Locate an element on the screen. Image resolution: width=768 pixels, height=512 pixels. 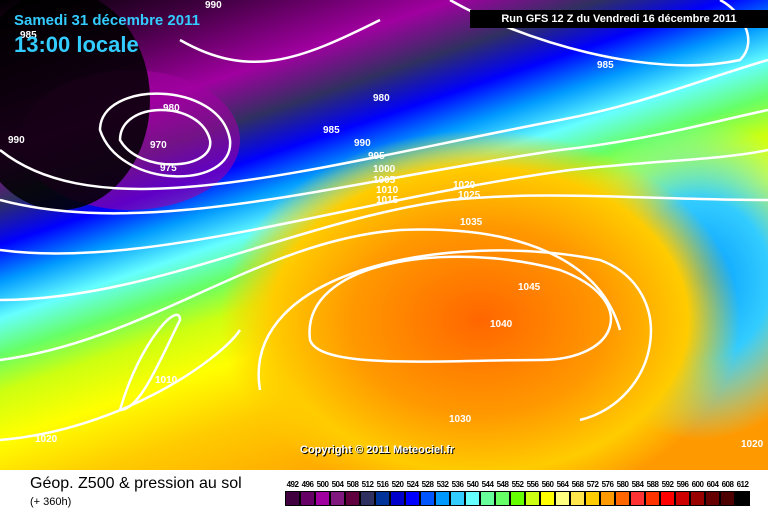
legend-entry: 500 is located at coordinates (322, 493).